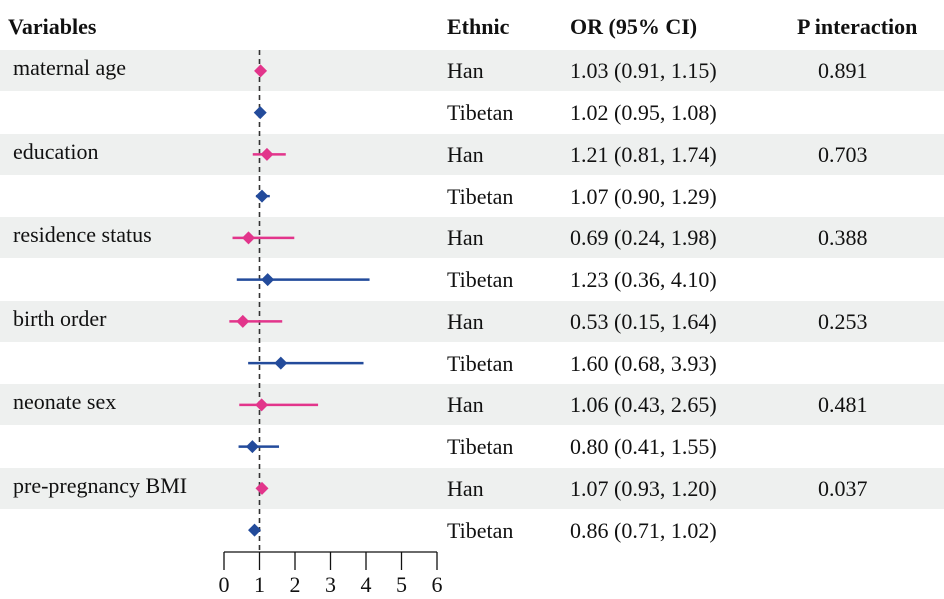  I want to click on or-ci-value: 1.02 (0.95, 1.08), so click(643, 112).